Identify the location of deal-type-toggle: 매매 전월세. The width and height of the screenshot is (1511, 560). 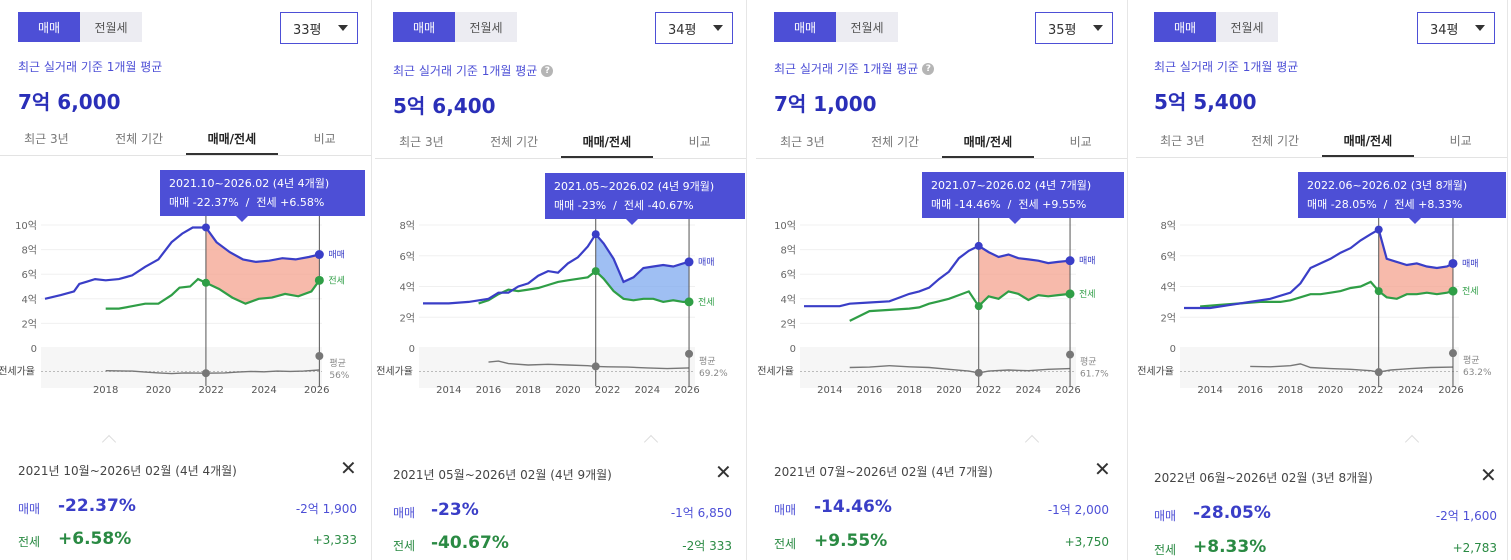
(836, 27).